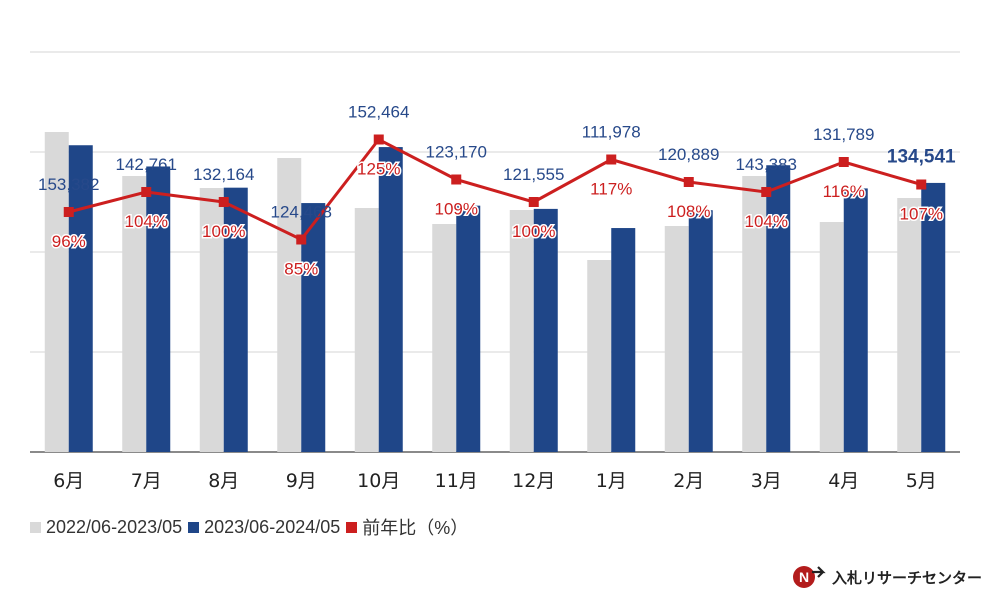 The image size is (1000, 600). What do you see at coordinates (533, 174) in the screenshot?
I see `value-label-7: 121,555` at bounding box center [533, 174].